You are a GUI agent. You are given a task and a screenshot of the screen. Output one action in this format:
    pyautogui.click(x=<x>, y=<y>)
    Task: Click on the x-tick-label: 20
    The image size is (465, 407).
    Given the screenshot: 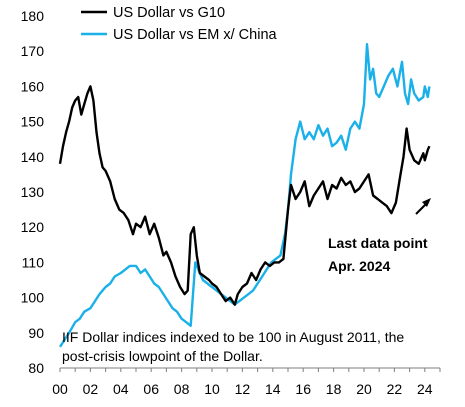 What is the action you would take?
    pyautogui.click(x=364, y=389)
    